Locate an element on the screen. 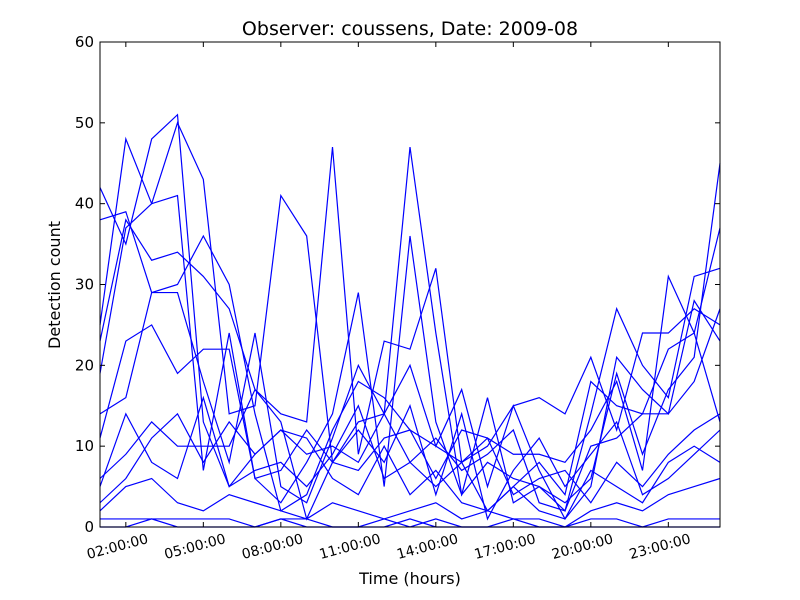  y-tick-label: 0 is located at coordinates (89, 527).